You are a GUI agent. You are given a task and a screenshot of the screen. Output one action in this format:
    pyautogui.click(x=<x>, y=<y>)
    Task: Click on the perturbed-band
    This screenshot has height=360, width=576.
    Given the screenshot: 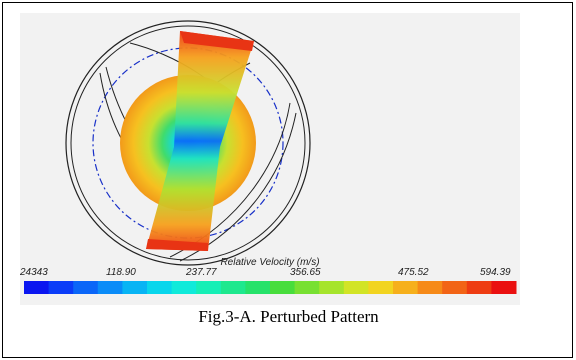 What is the action you would take?
    pyautogui.click(x=200, y=141)
    